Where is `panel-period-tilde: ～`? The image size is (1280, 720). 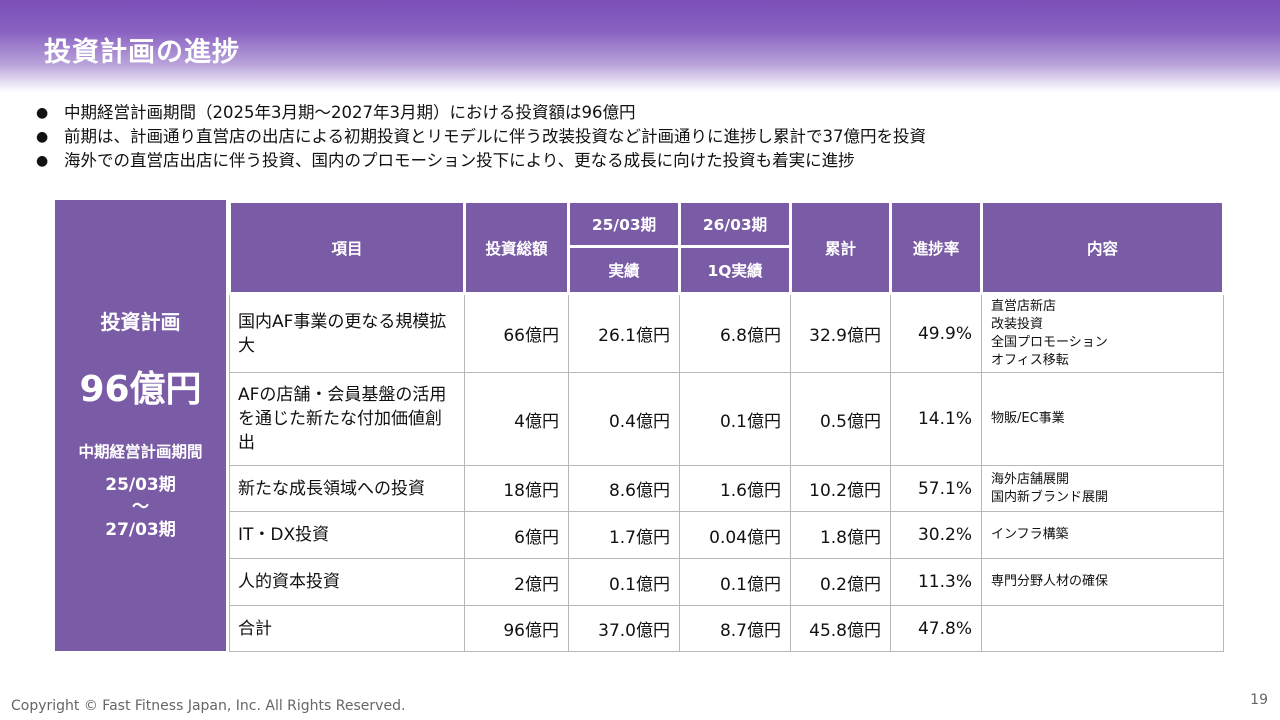
panel-period-tilde: ～ is located at coordinates (140, 507).